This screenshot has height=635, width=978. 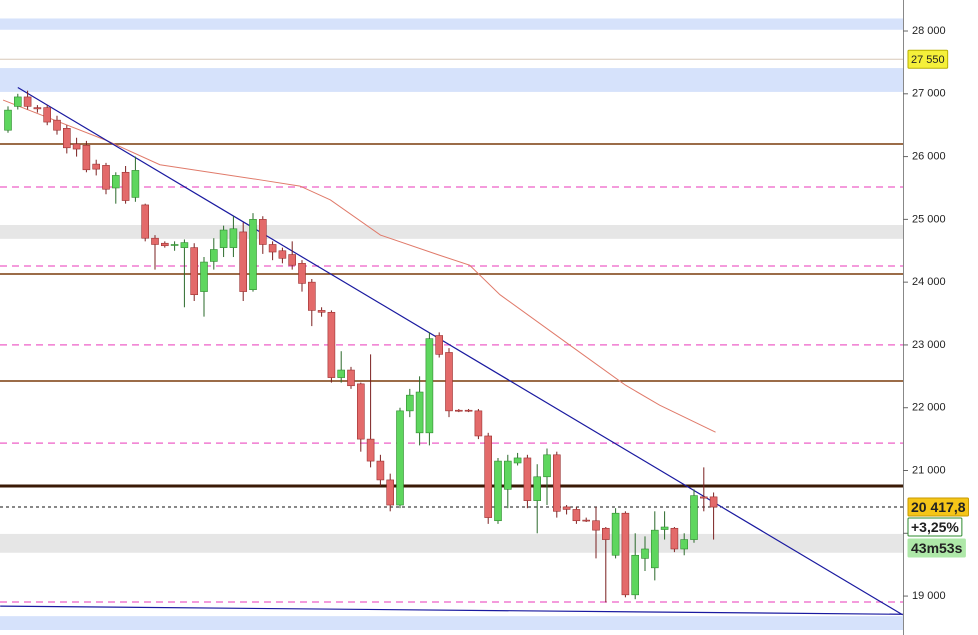 What do you see at coordinates (929, 31) in the screenshot?
I see `y-tick-label: 28 000` at bounding box center [929, 31].